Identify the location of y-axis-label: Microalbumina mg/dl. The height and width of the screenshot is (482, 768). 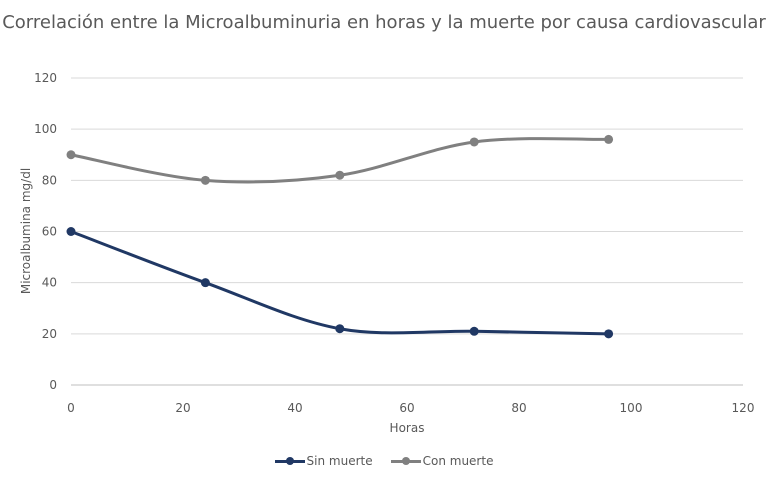
(26, 231).